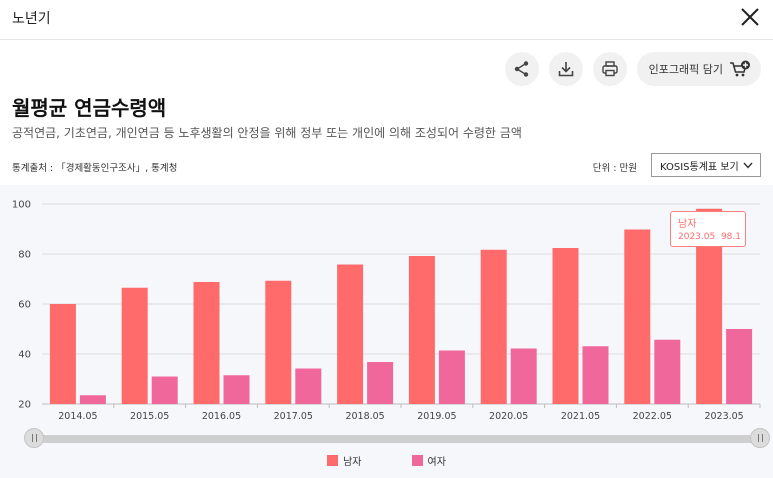 The height and width of the screenshot is (478, 773). I want to click on legend-label-female: 여자, so click(436, 462).